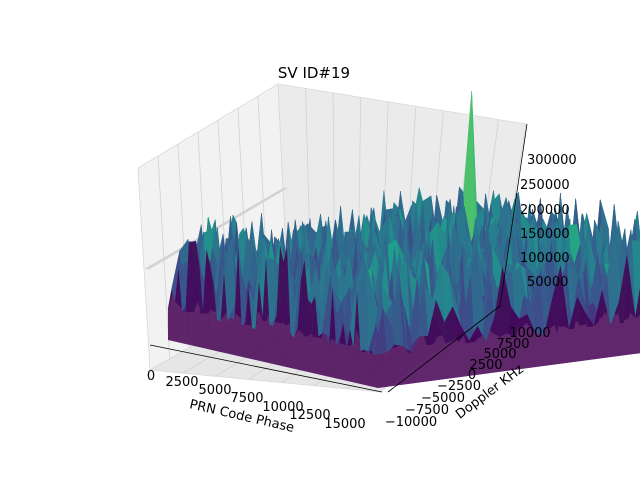 The width and height of the screenshot is (640, 480). What do you see at coordinates (547, 282) in the screenshot?
I see `z-tick: 50000` at bounding box center [547, 282].